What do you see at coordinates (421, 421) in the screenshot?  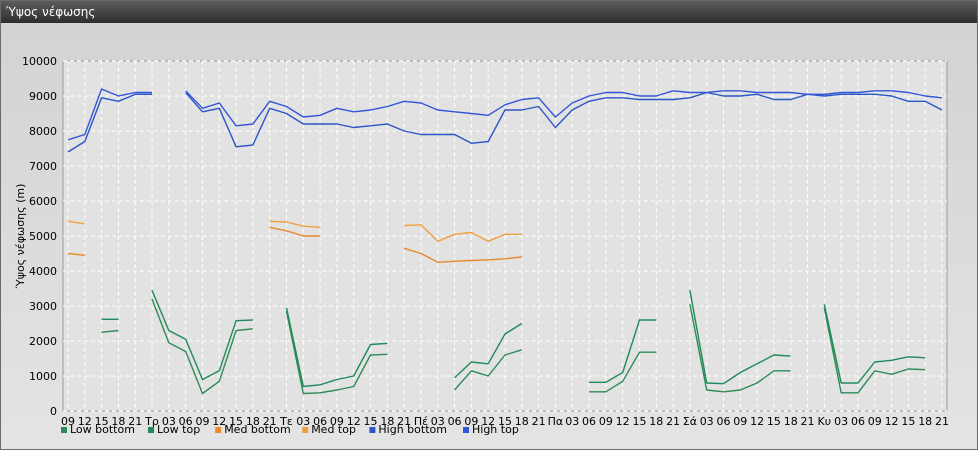 I see `x-tick-label: Πέ` at bounding box center [421, 421].